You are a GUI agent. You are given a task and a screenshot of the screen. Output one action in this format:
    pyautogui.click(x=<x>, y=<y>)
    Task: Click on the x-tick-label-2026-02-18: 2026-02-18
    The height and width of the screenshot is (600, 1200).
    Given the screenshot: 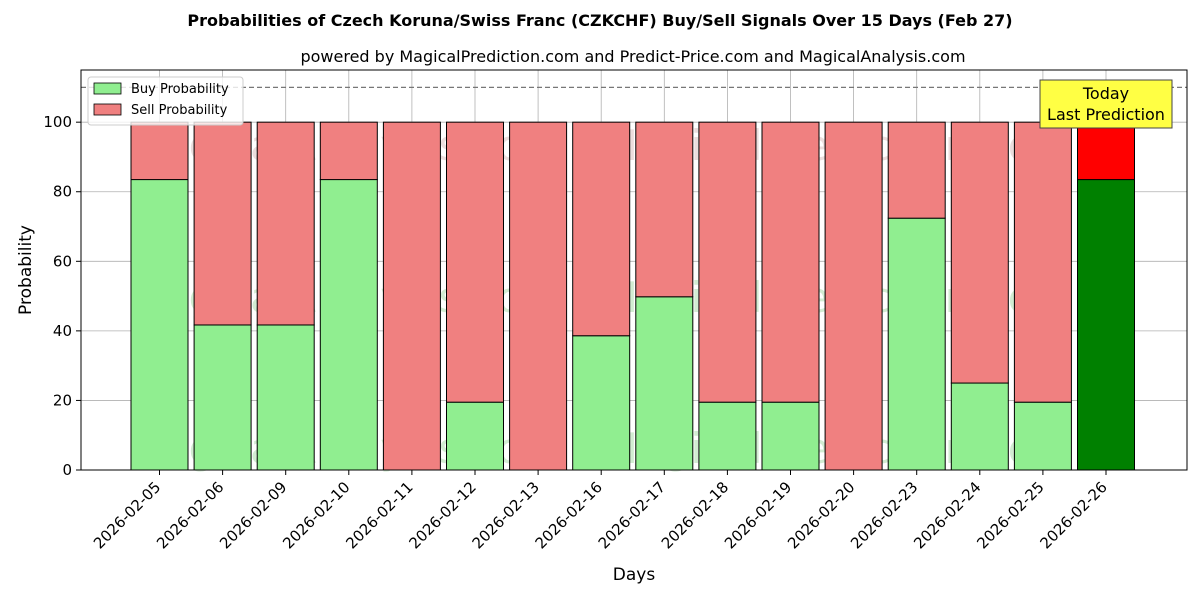 What is the action you would take?
    pyautogui.click(x=695, y=515)
    